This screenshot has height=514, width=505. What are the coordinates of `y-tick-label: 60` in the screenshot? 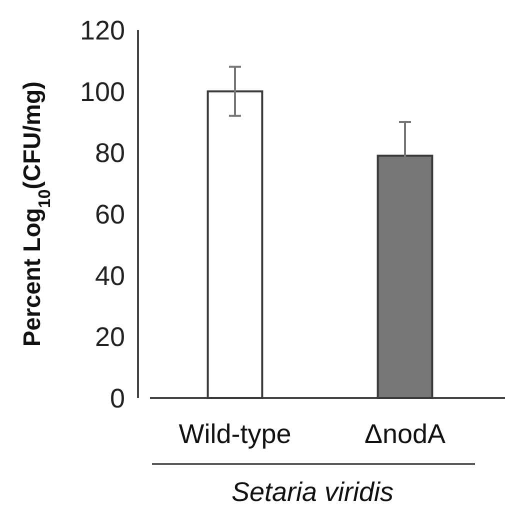 It's located at (109, 214).